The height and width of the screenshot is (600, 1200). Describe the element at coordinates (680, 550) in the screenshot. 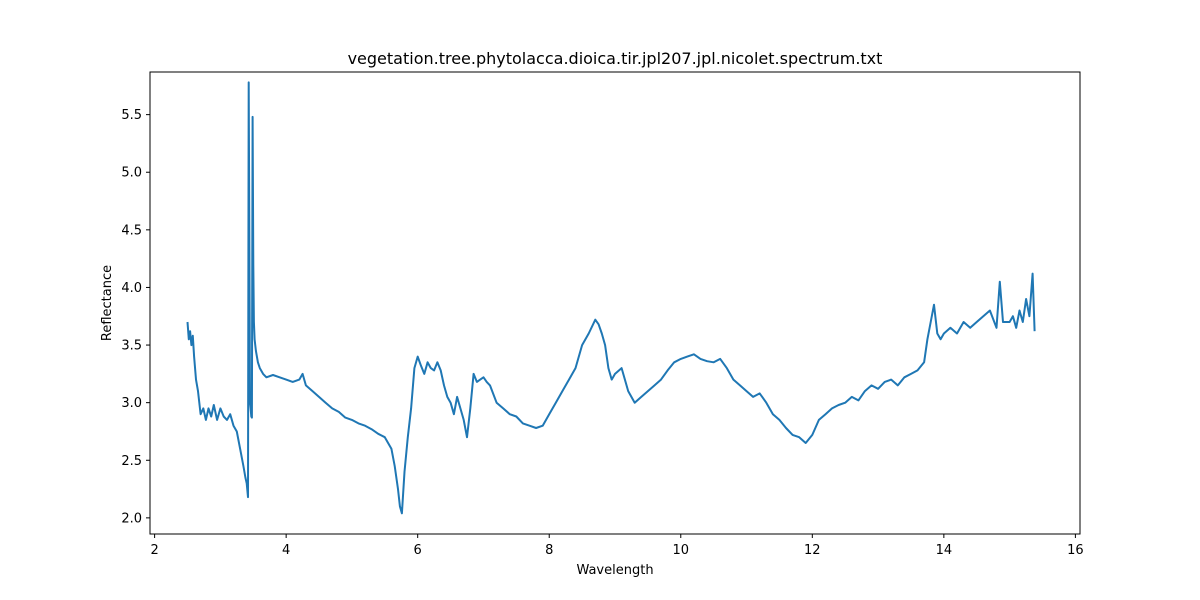

I see `x-tick-label: 10` at that location.